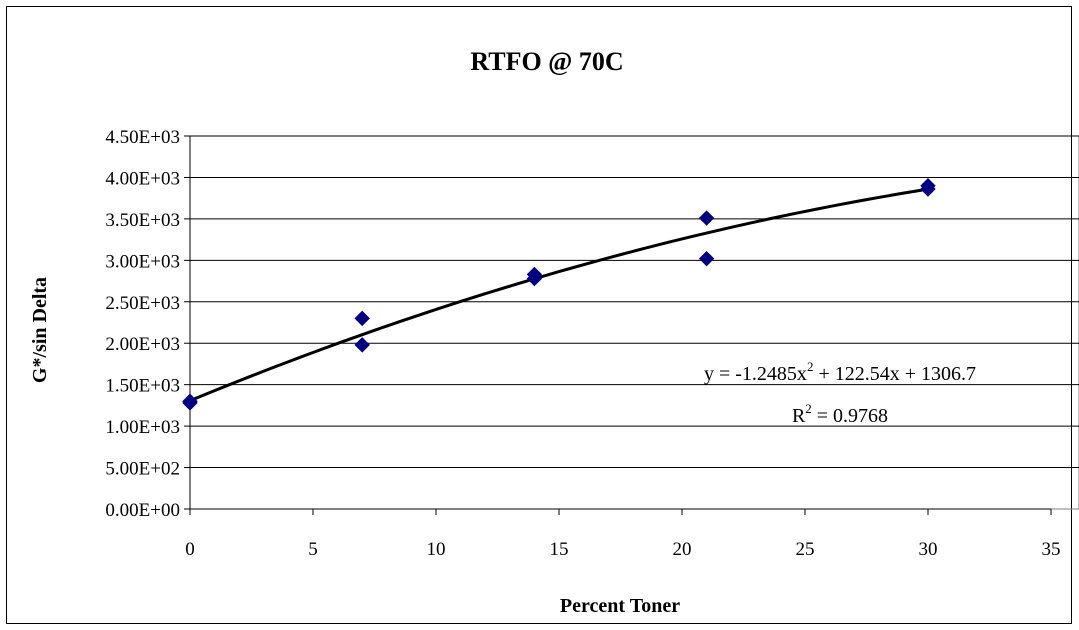 This screenshot has width=1079, height=630. Describe the element at coordinates (1051, 549) in the screenshot. I see `x-tick-label: 35` at that location.